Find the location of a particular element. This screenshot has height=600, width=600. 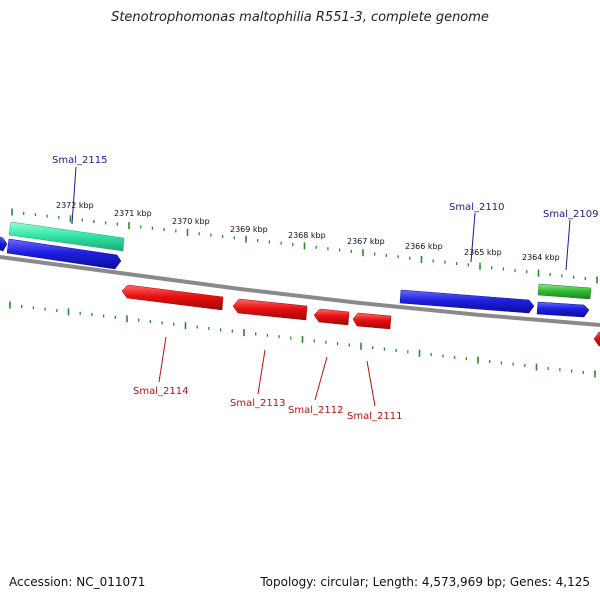

scale-label-2372: 2372 kbp is located at coordinates (75, 205).